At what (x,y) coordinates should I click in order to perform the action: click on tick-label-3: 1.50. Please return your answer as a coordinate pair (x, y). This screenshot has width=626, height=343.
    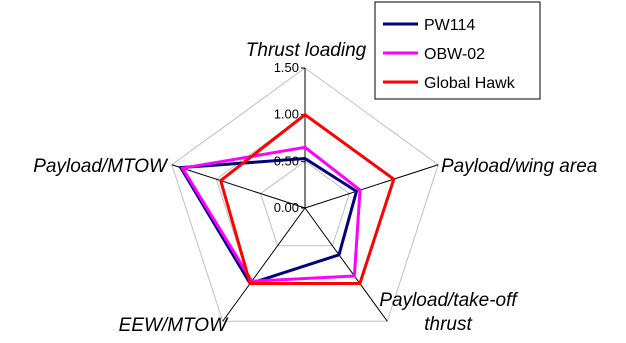
    Looking at the image, I should click on (286, 67).